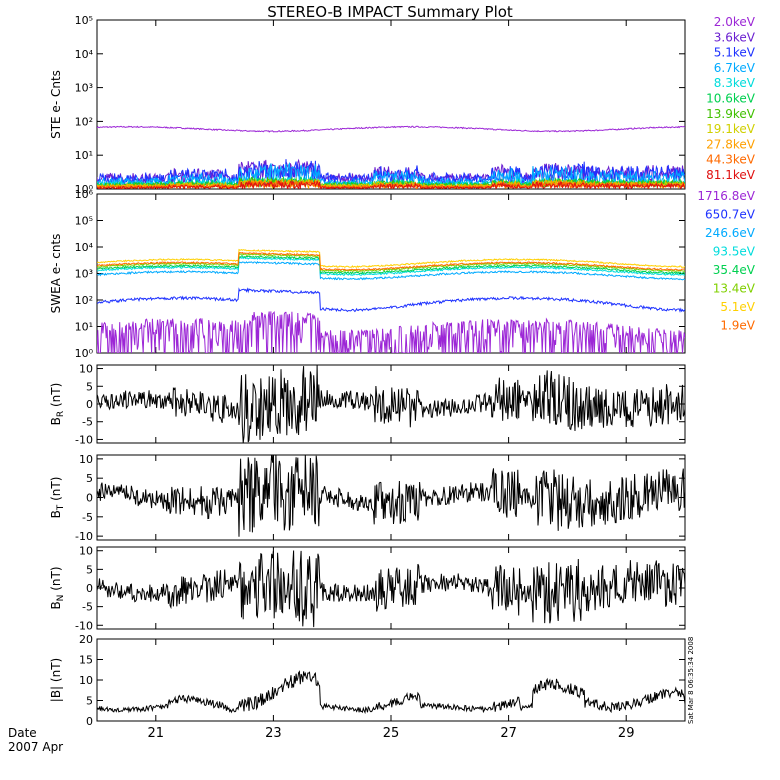 This screenshot has width=780, height=780. What do you see at coordinates (731, 129) in the screenshot?
I see `legend-entry-ste-7: 19.1keV` at bounding box center [731, 129].